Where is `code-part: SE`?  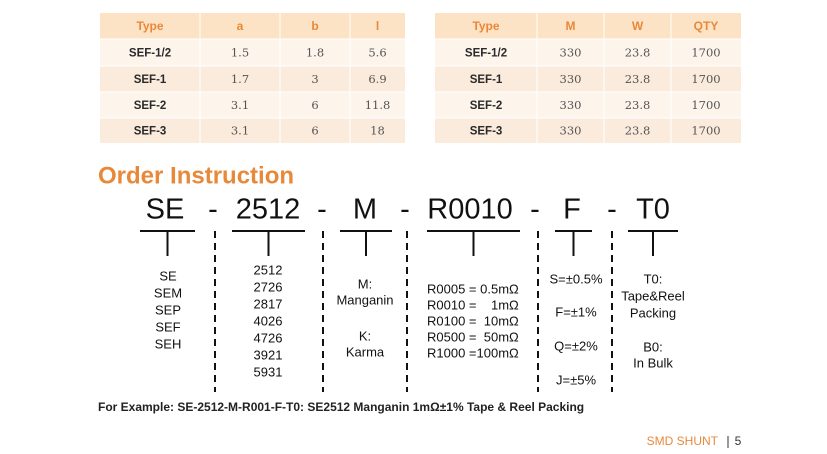 code-part: SE is located at coordinates (165, 210).